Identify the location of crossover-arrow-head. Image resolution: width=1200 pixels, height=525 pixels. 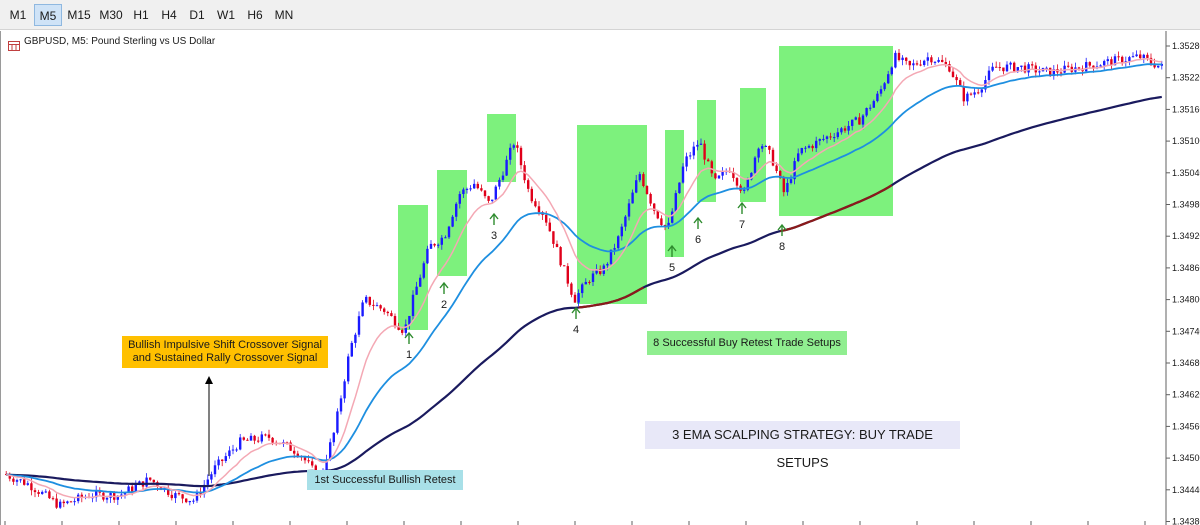
(209, 380).